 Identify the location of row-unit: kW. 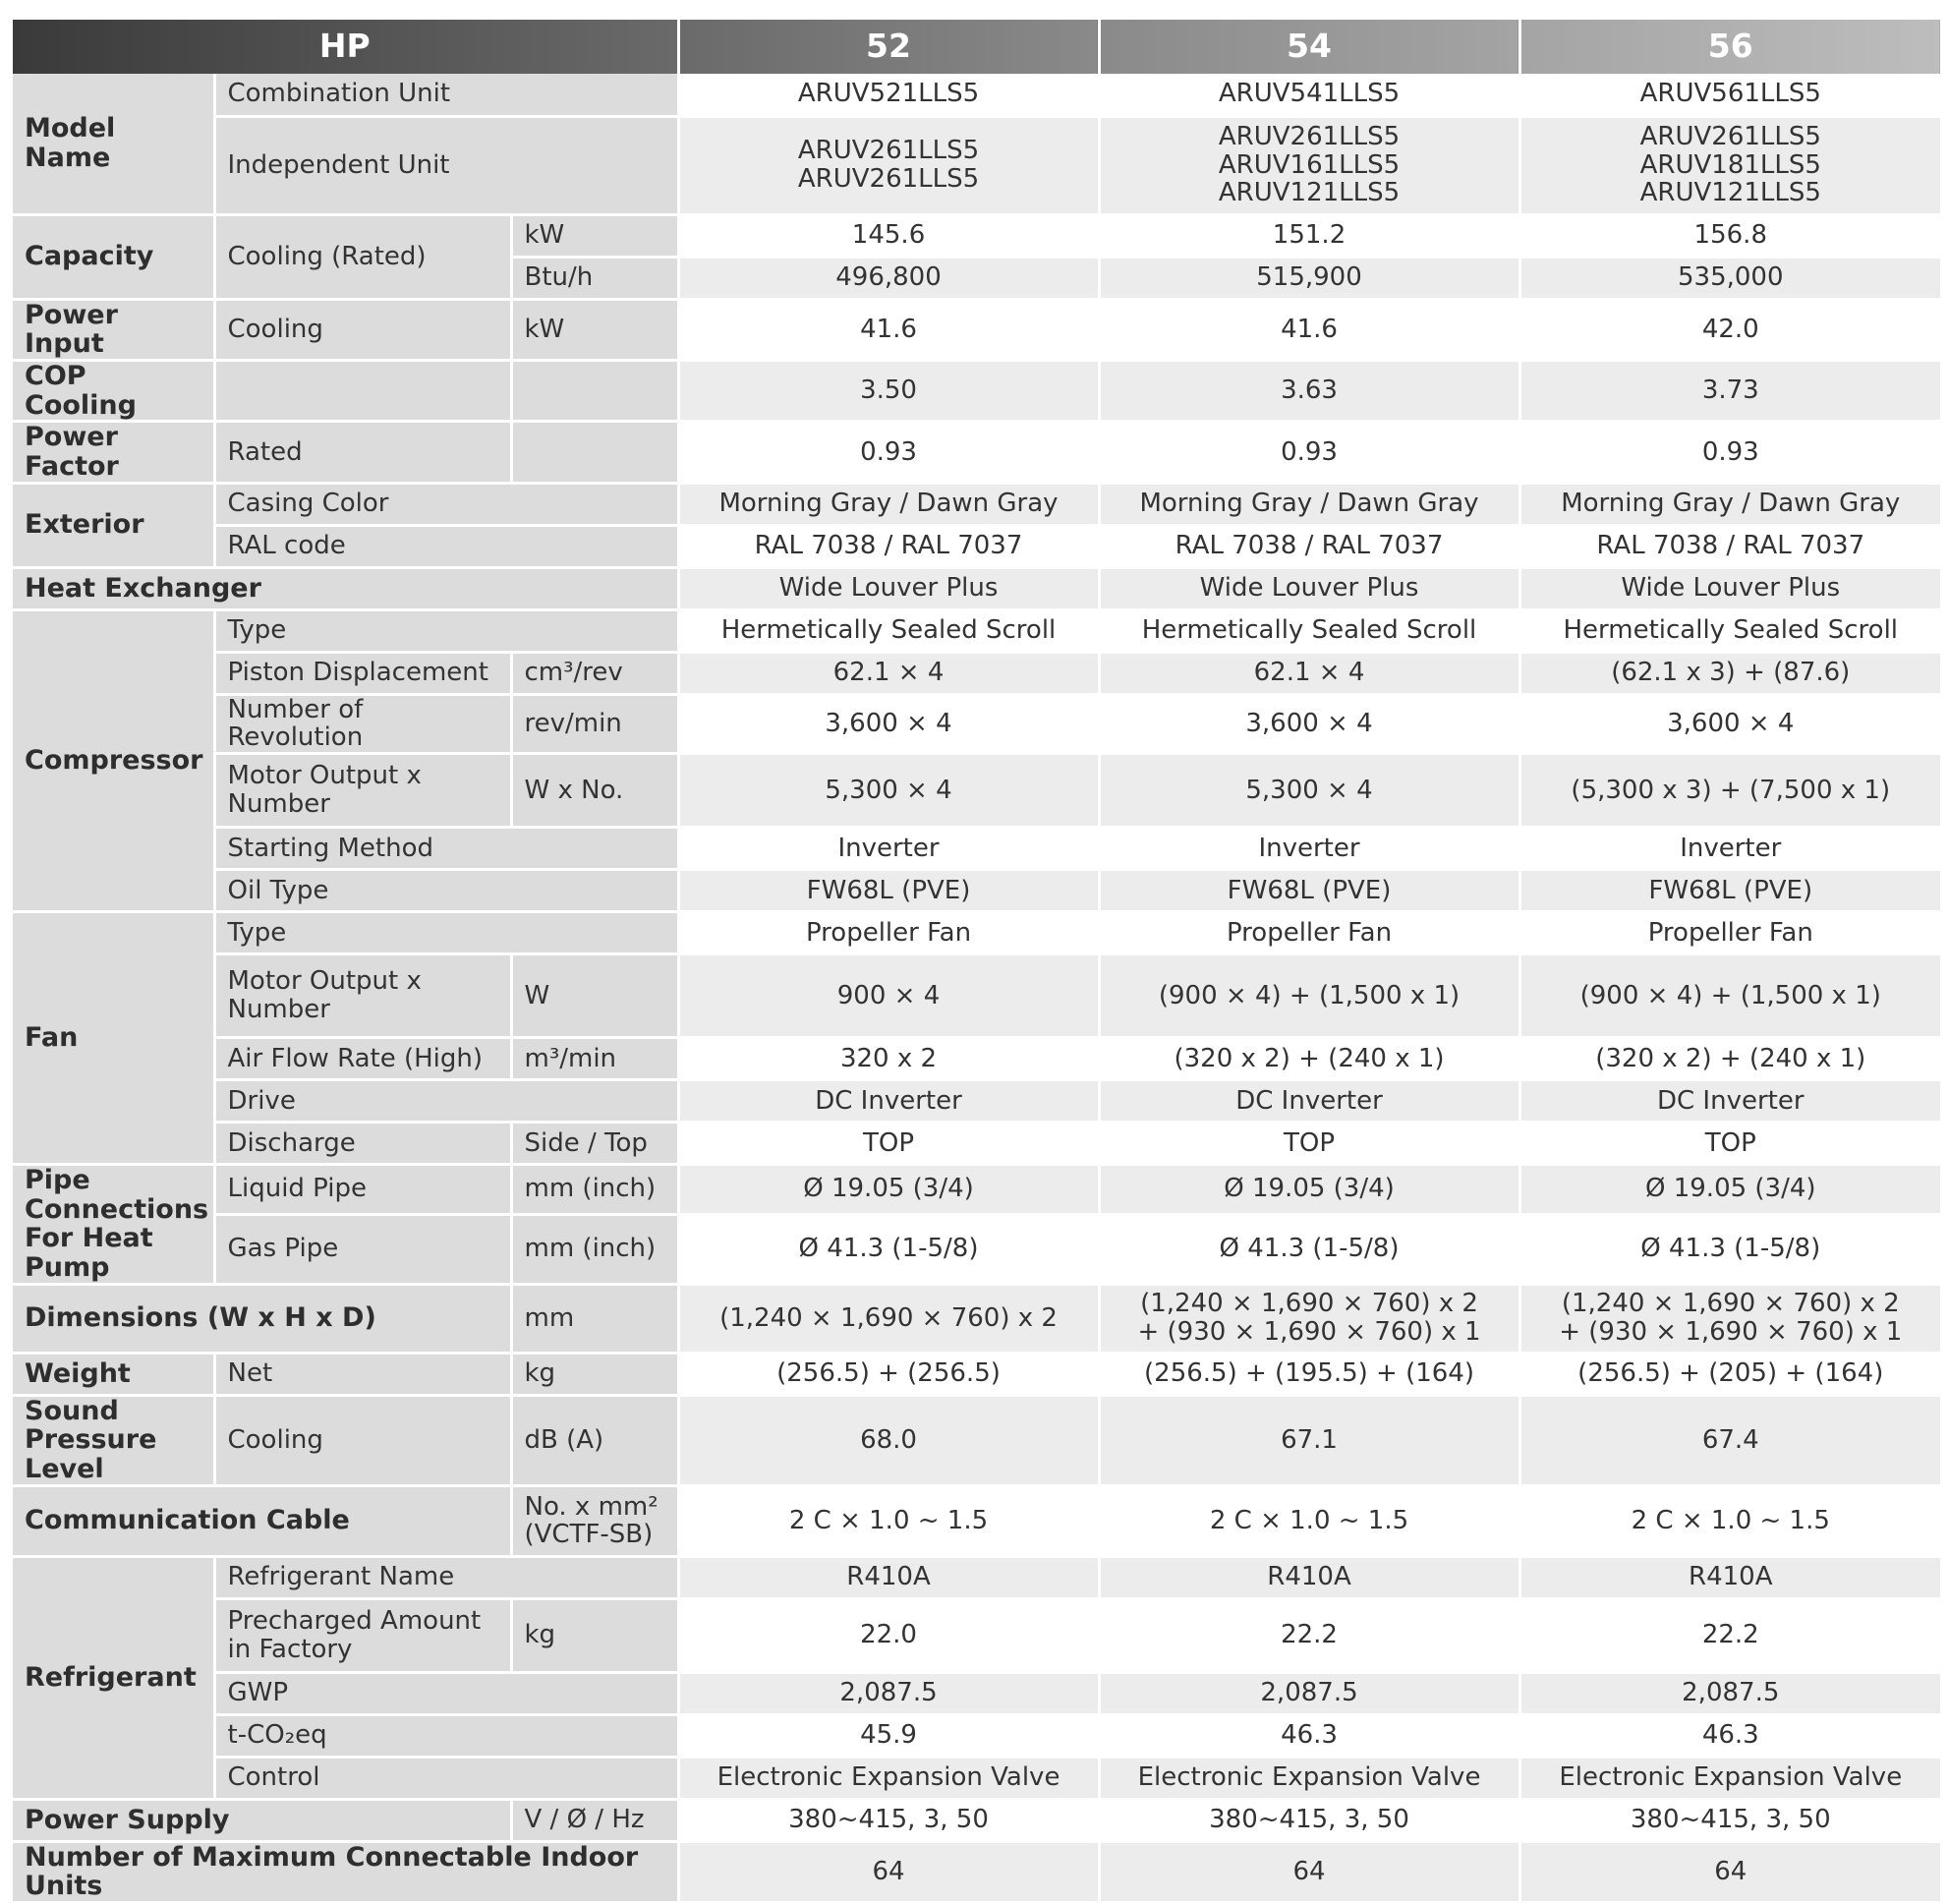
(595, 330).